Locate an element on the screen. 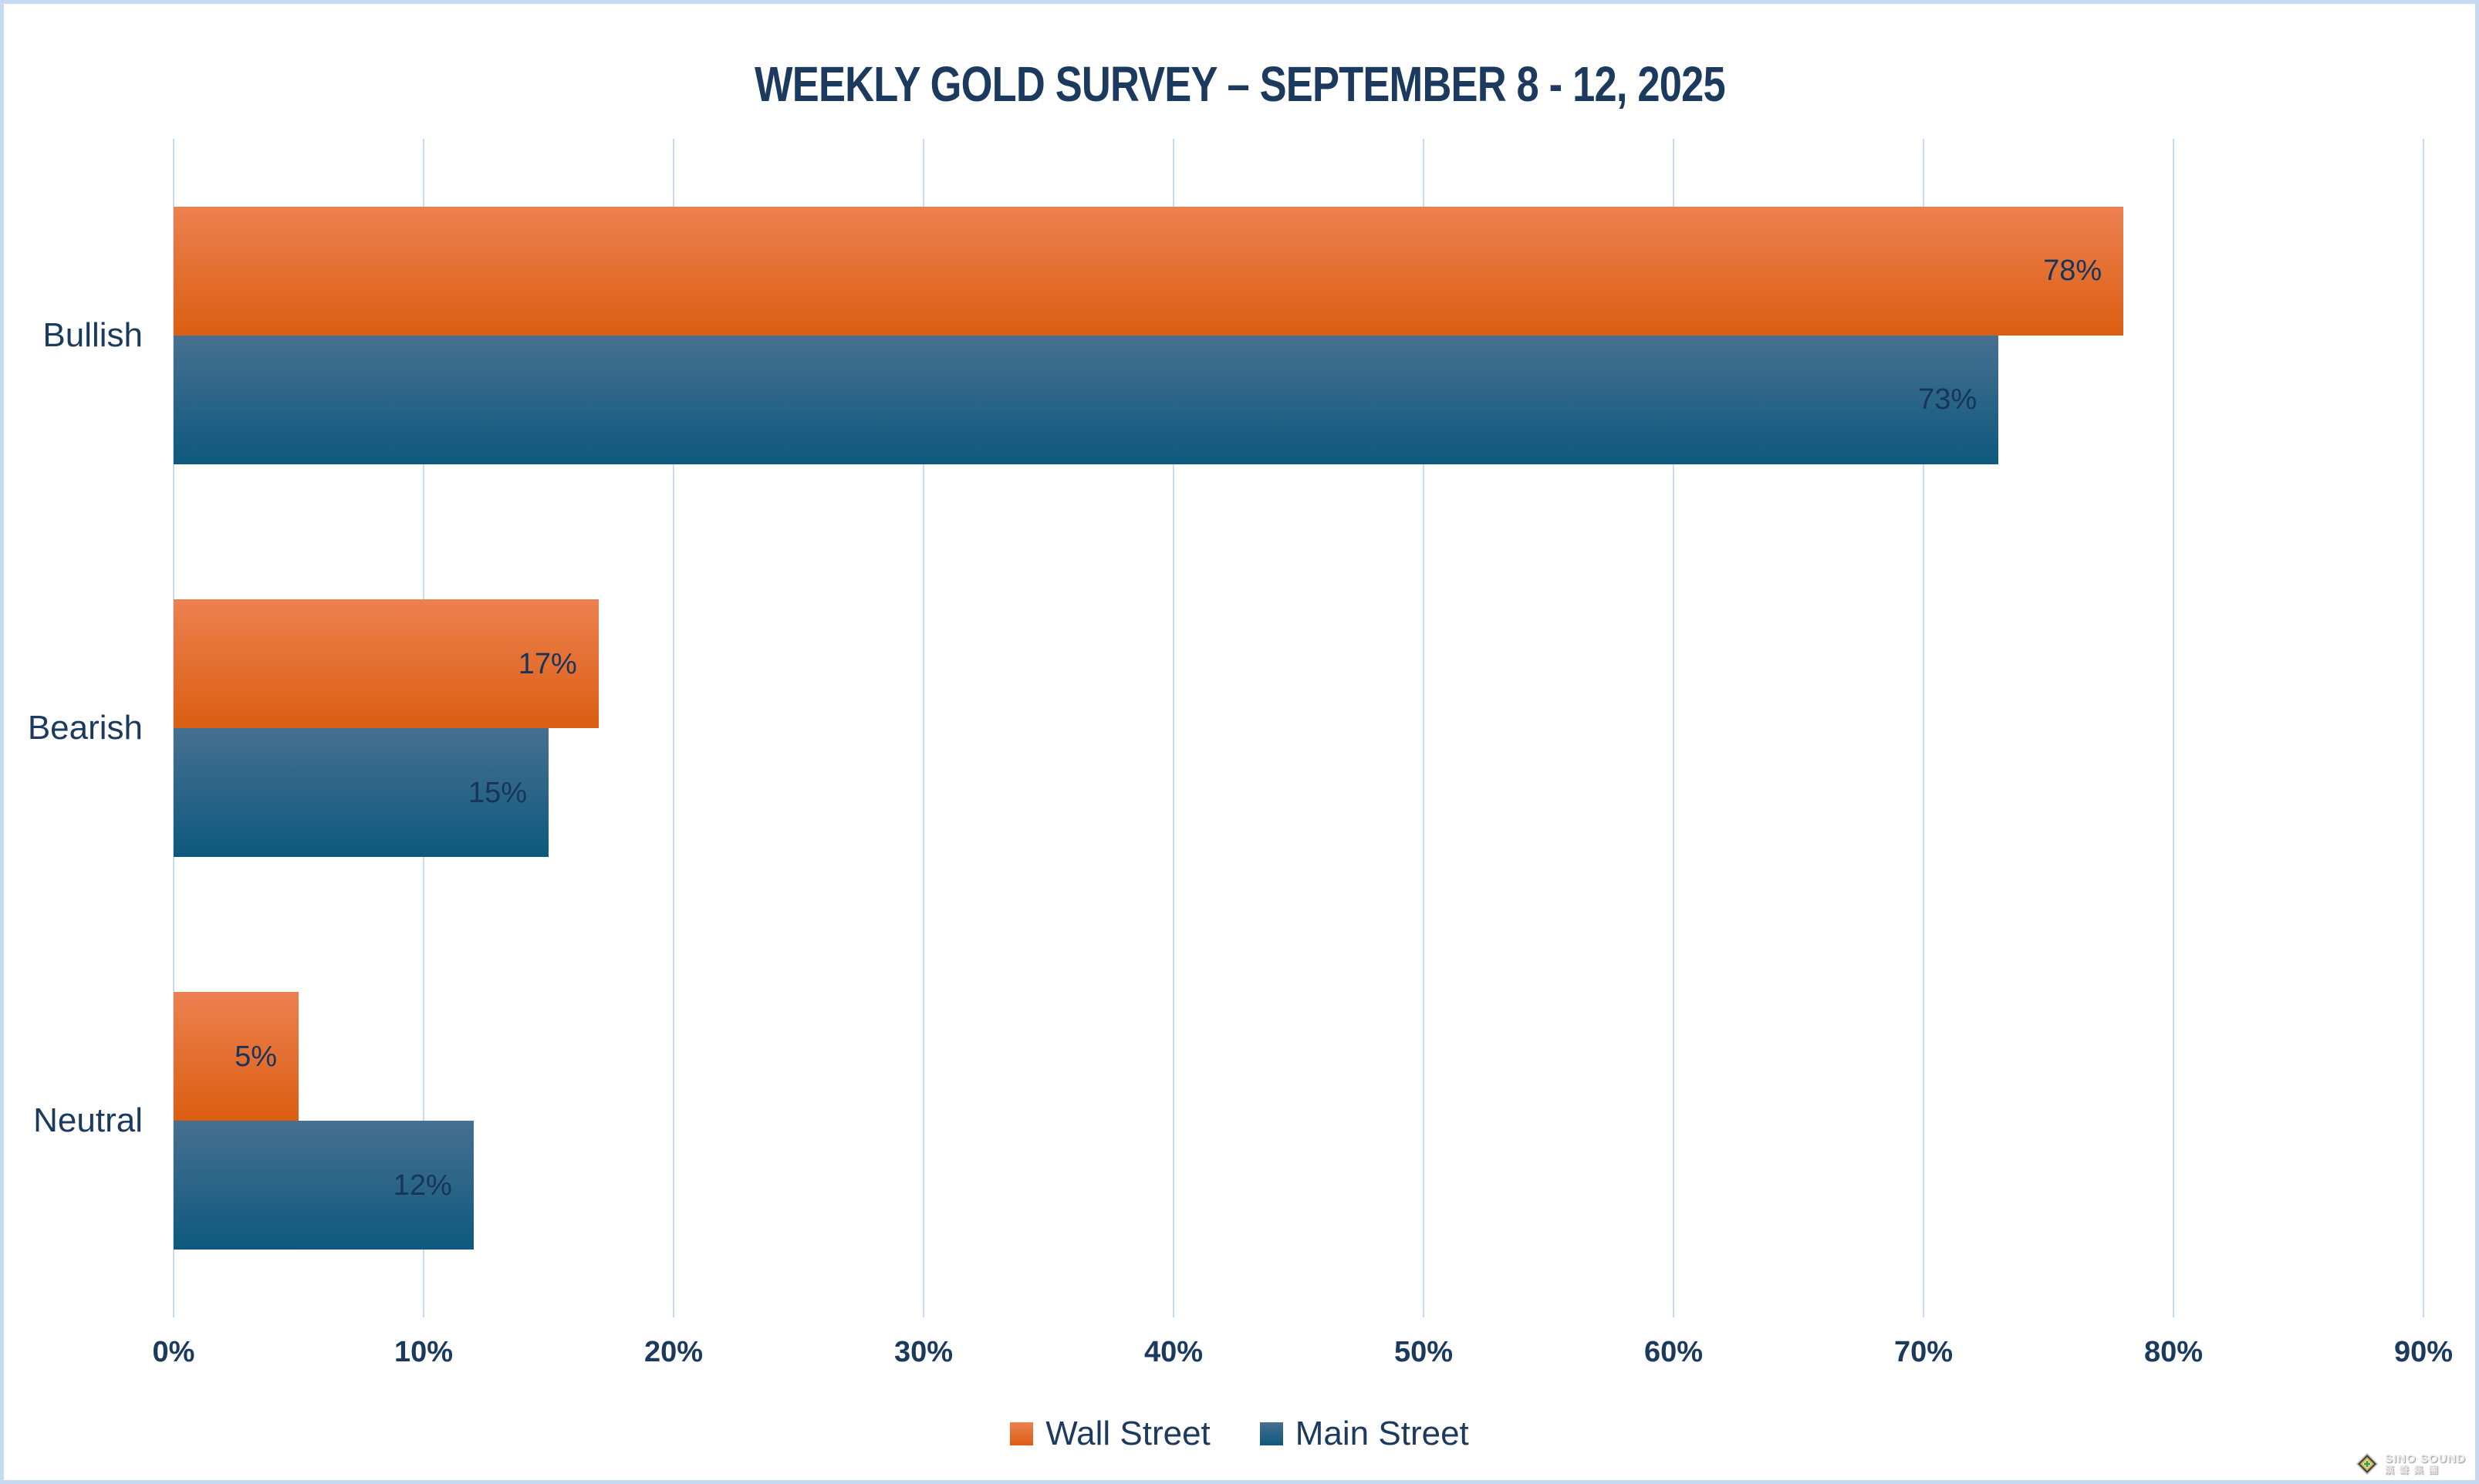 The width and height of the screenshot is (2479, 1484). value-axis: 0% 10% 20% 30% 40% 50% 60% 70% 80% 90% is located at coordinates (1303, 1354).